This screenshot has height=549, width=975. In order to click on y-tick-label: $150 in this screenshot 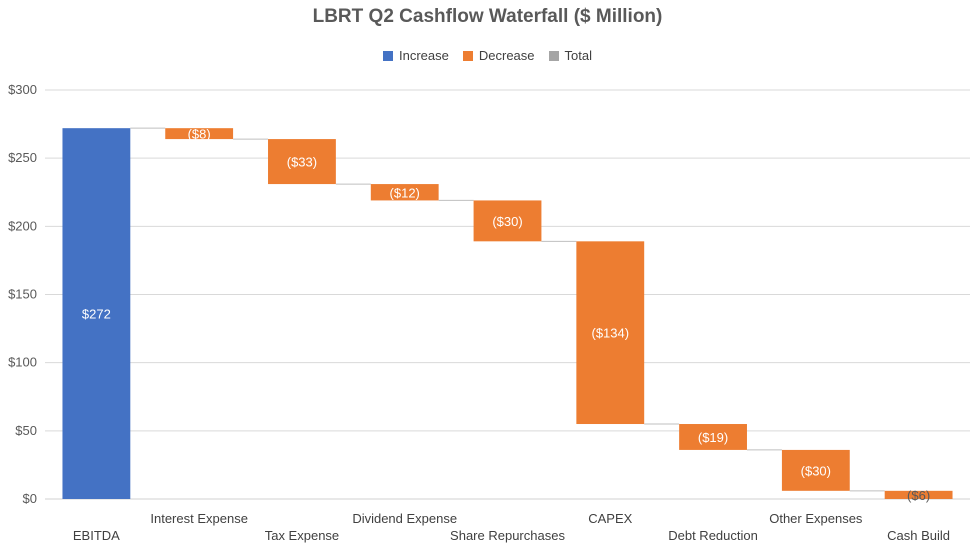, I will do `click(22, 294)`.